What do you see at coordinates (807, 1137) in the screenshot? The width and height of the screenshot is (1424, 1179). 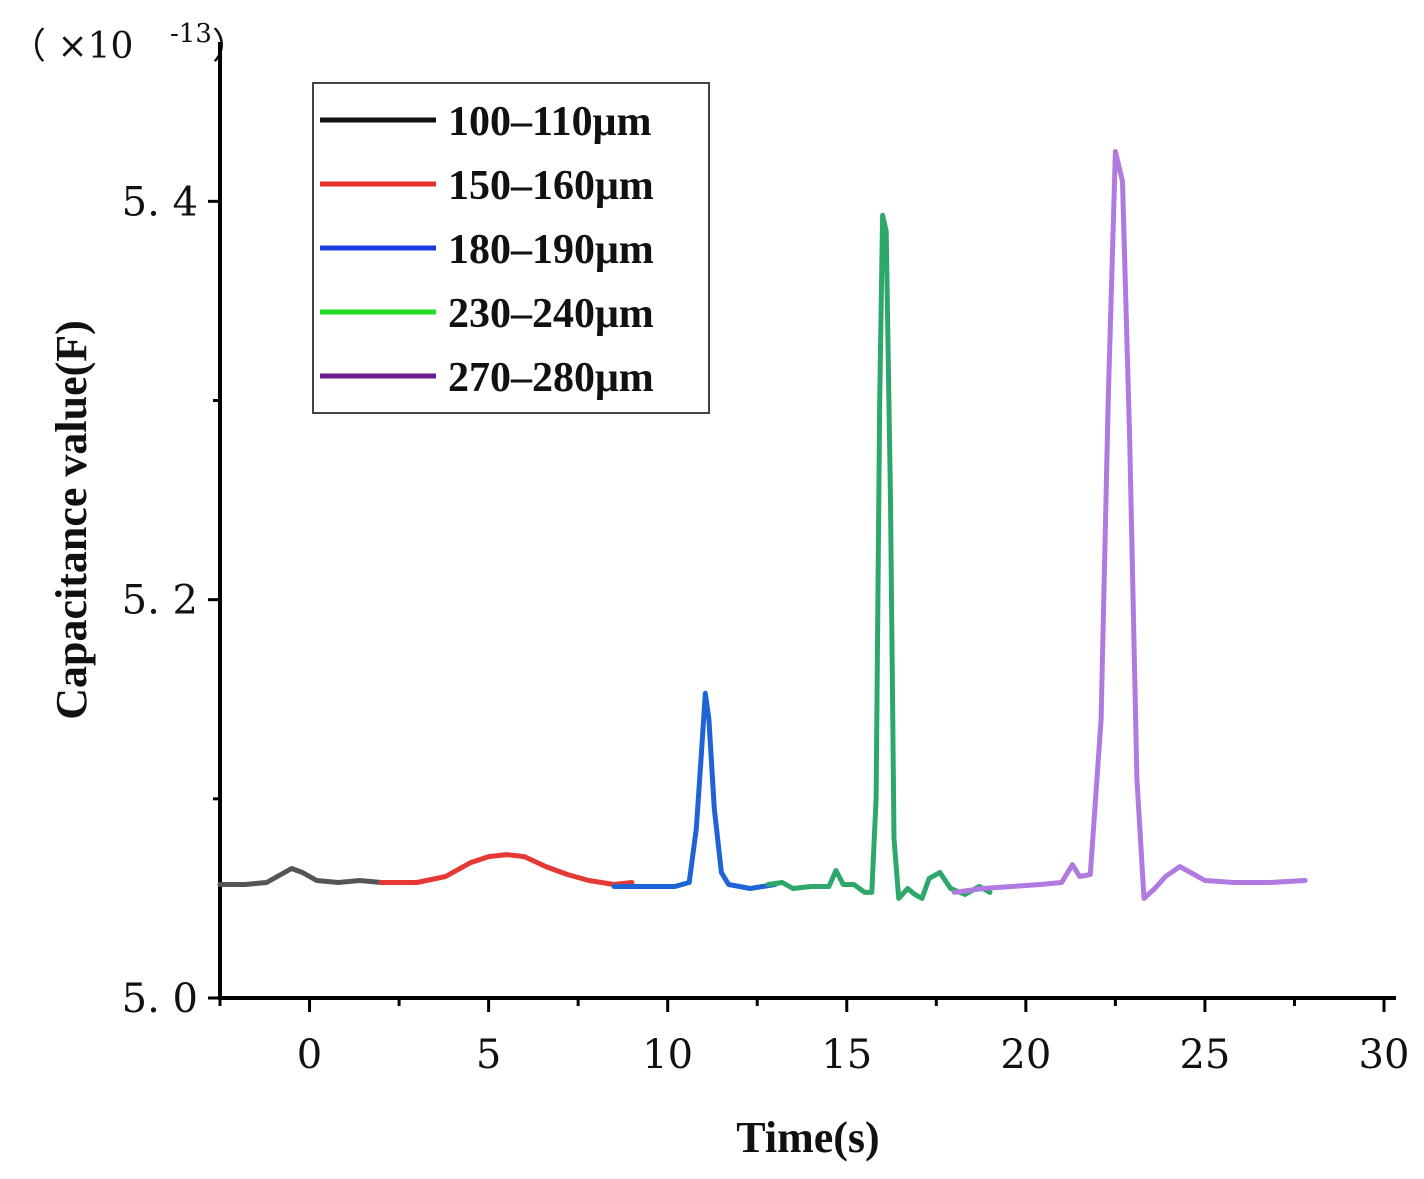 I see `x-axis-title: Time(s)` at bounding box center [807, 1137].